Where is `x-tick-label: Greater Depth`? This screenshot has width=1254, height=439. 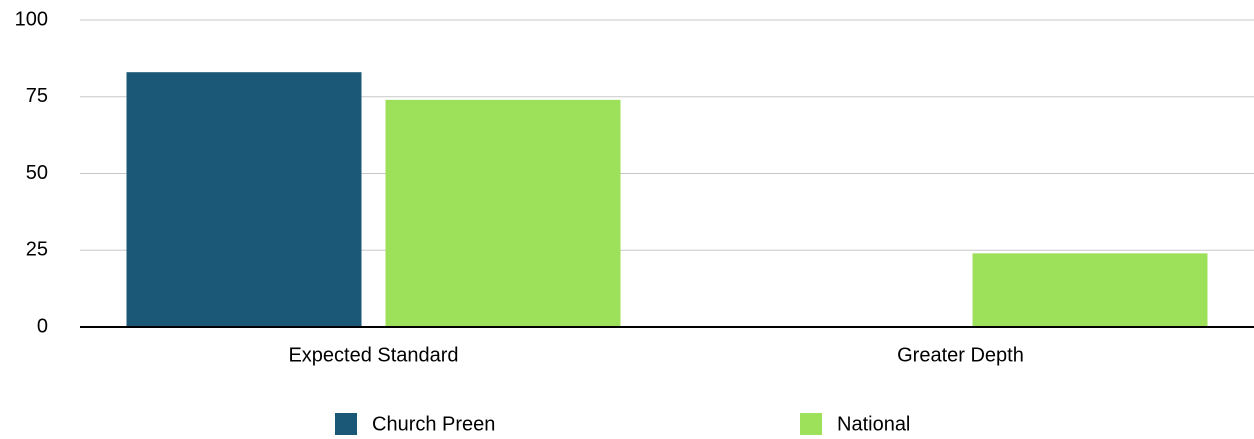 x-tick-label: Greater Depth is located at coordinates (960, 355).